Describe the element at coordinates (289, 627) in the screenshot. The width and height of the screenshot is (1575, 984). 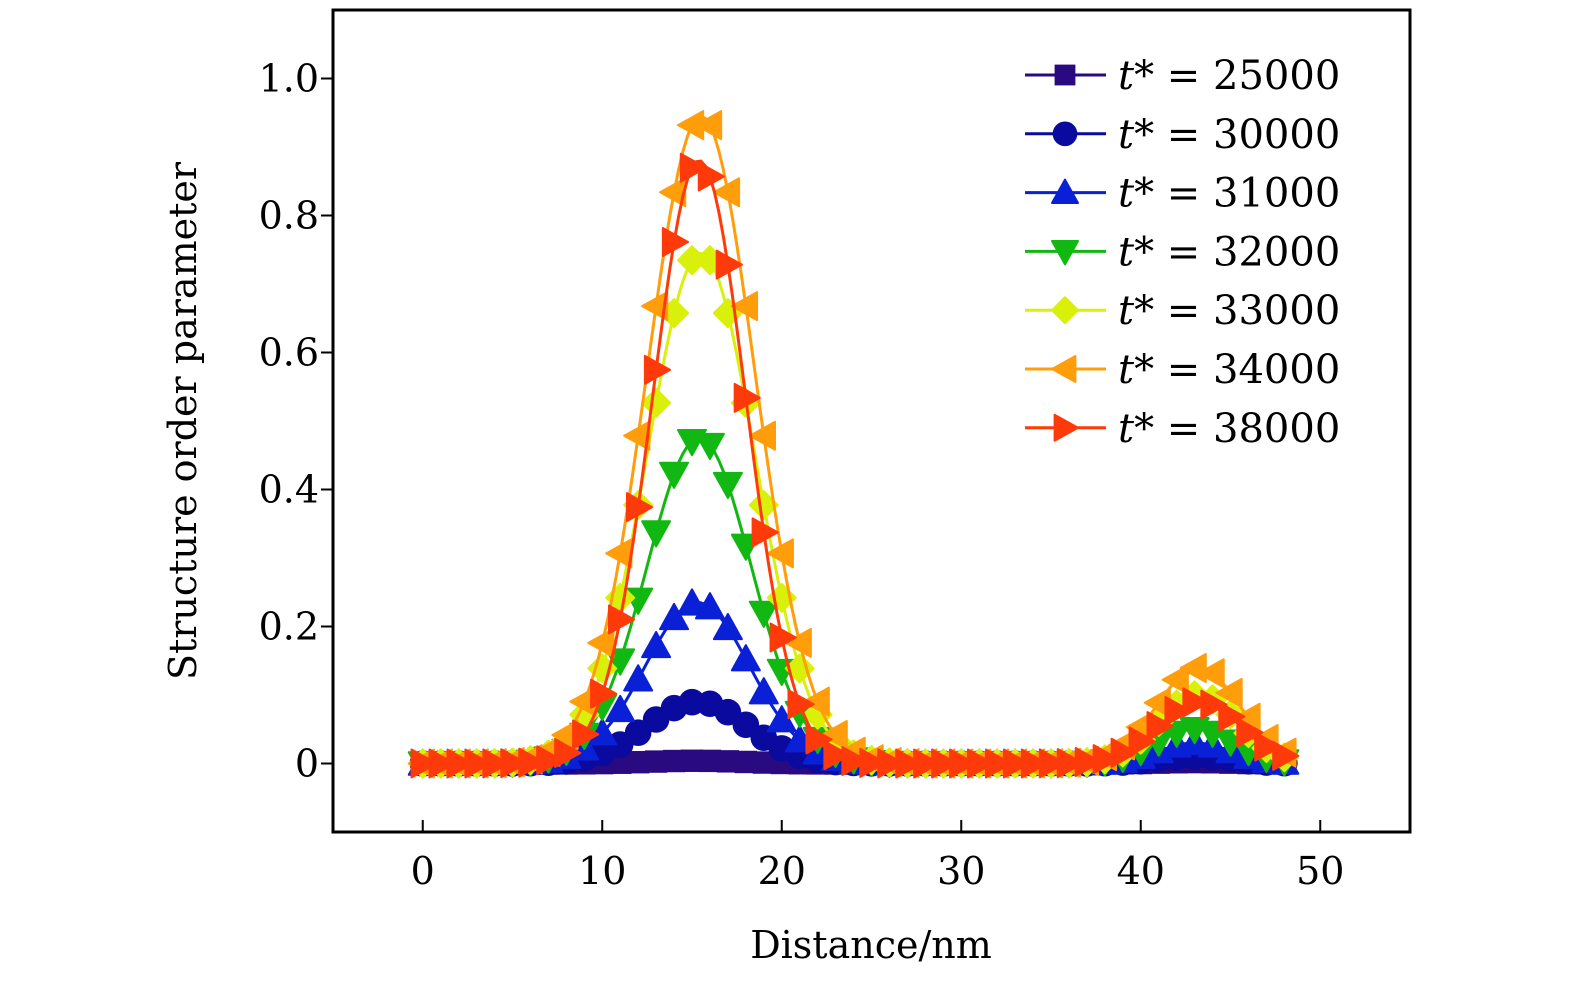
I see `y-tick-label: 0.2` at that location.